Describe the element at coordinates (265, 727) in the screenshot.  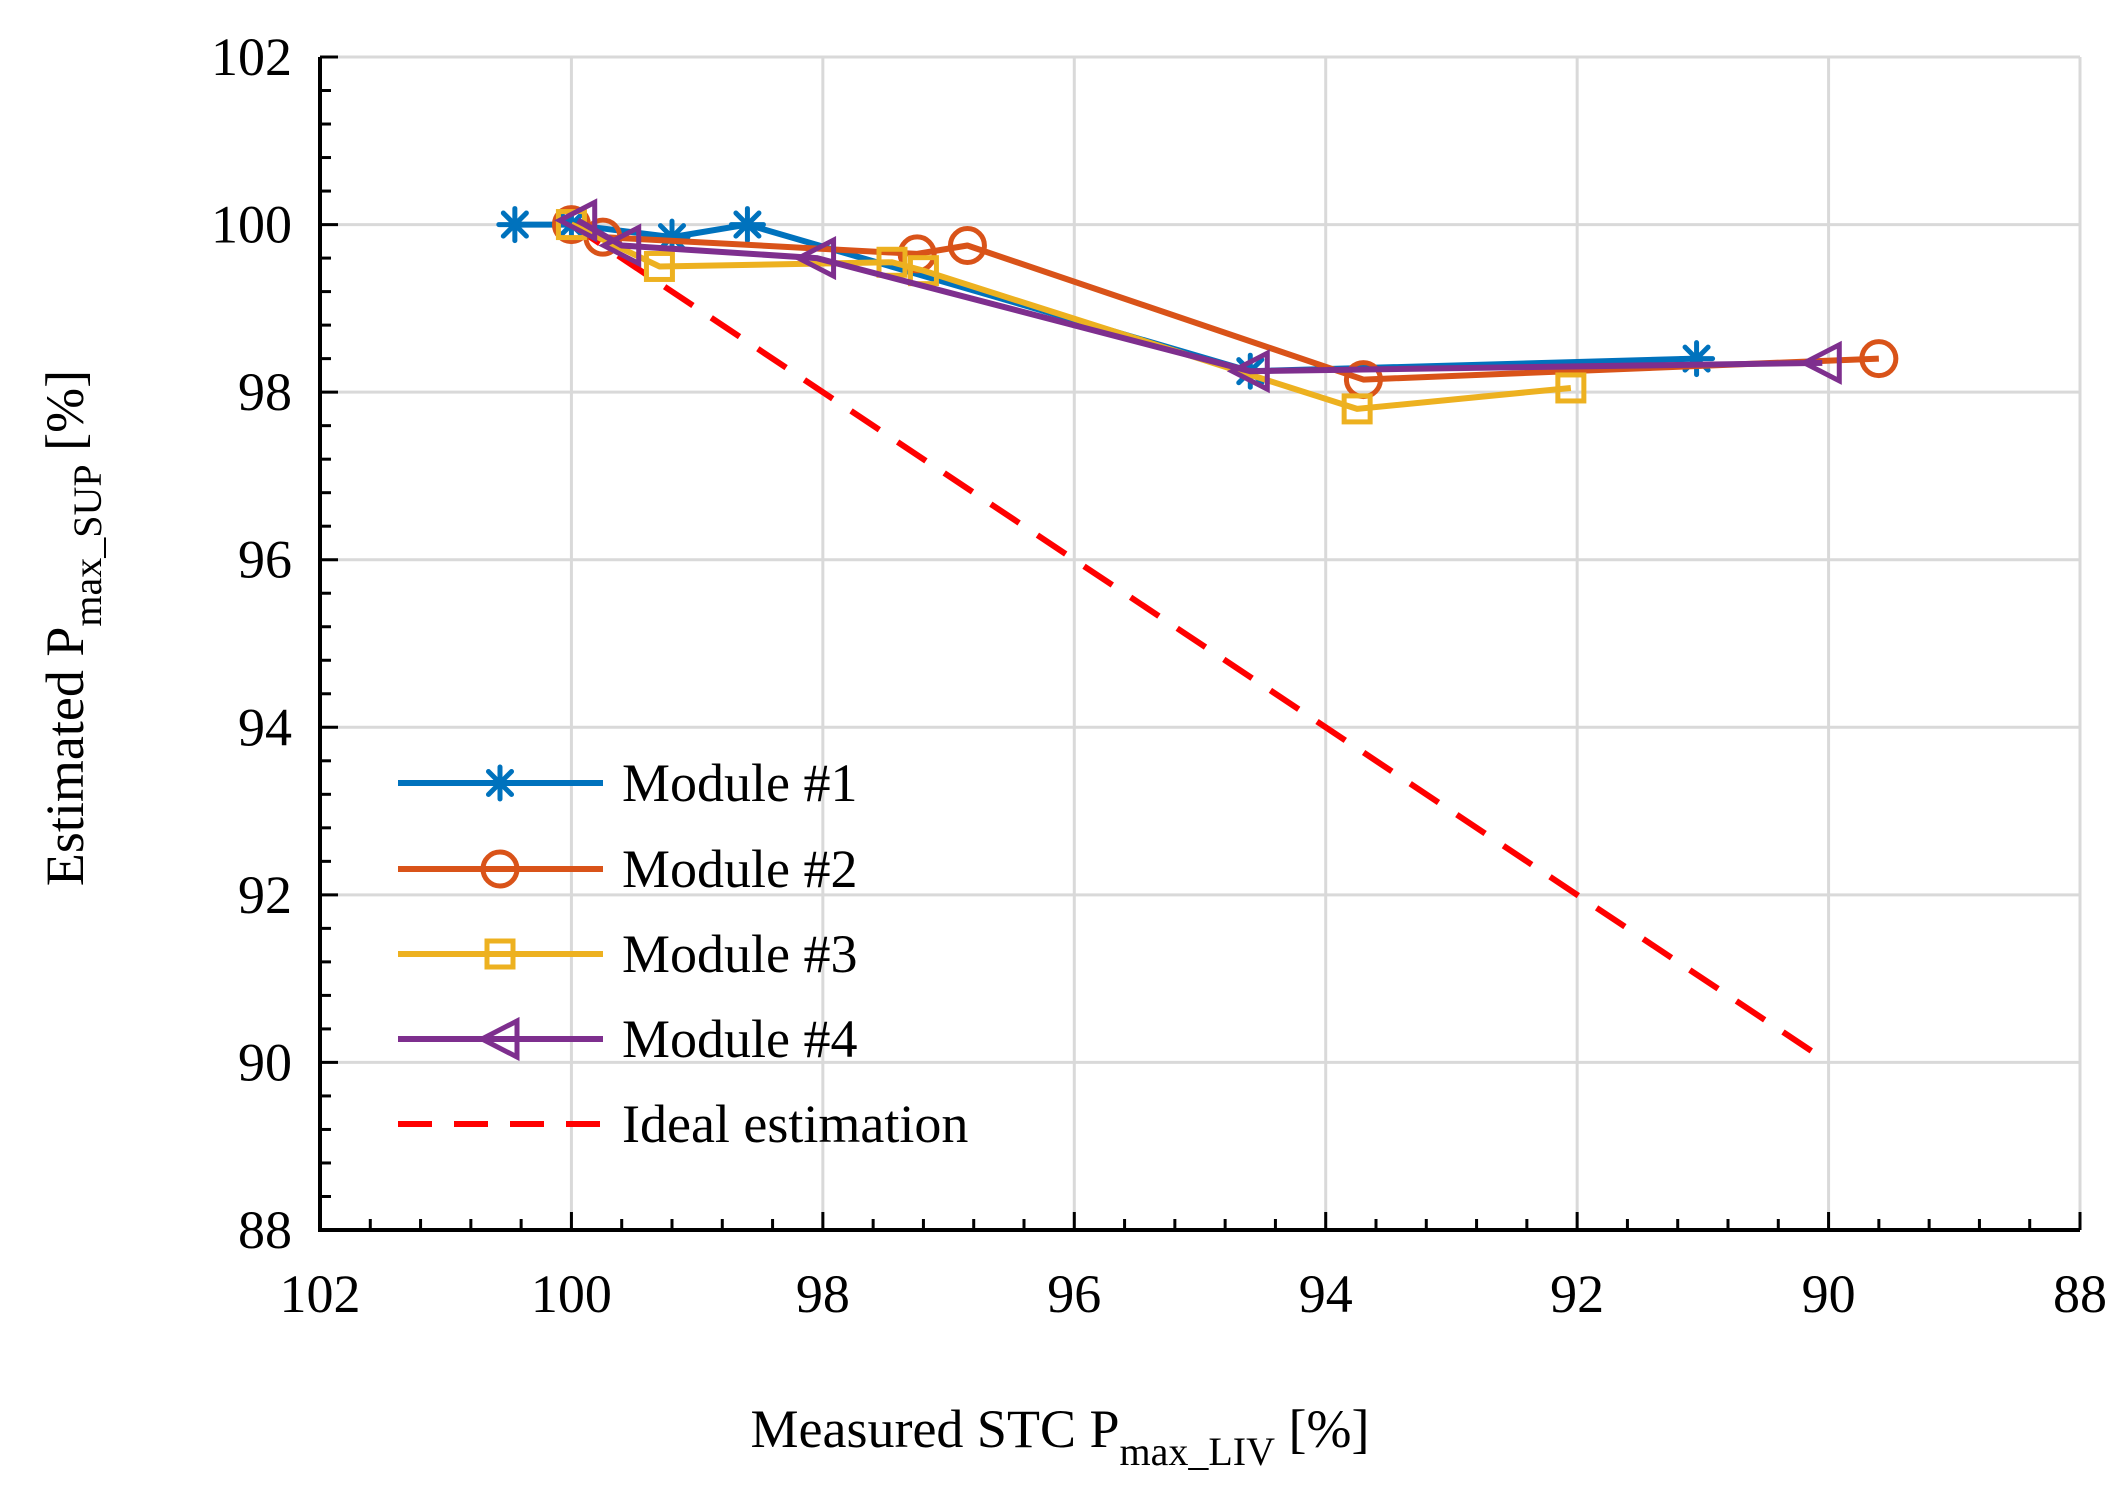
I see `y-tick-label: 94` at that location.